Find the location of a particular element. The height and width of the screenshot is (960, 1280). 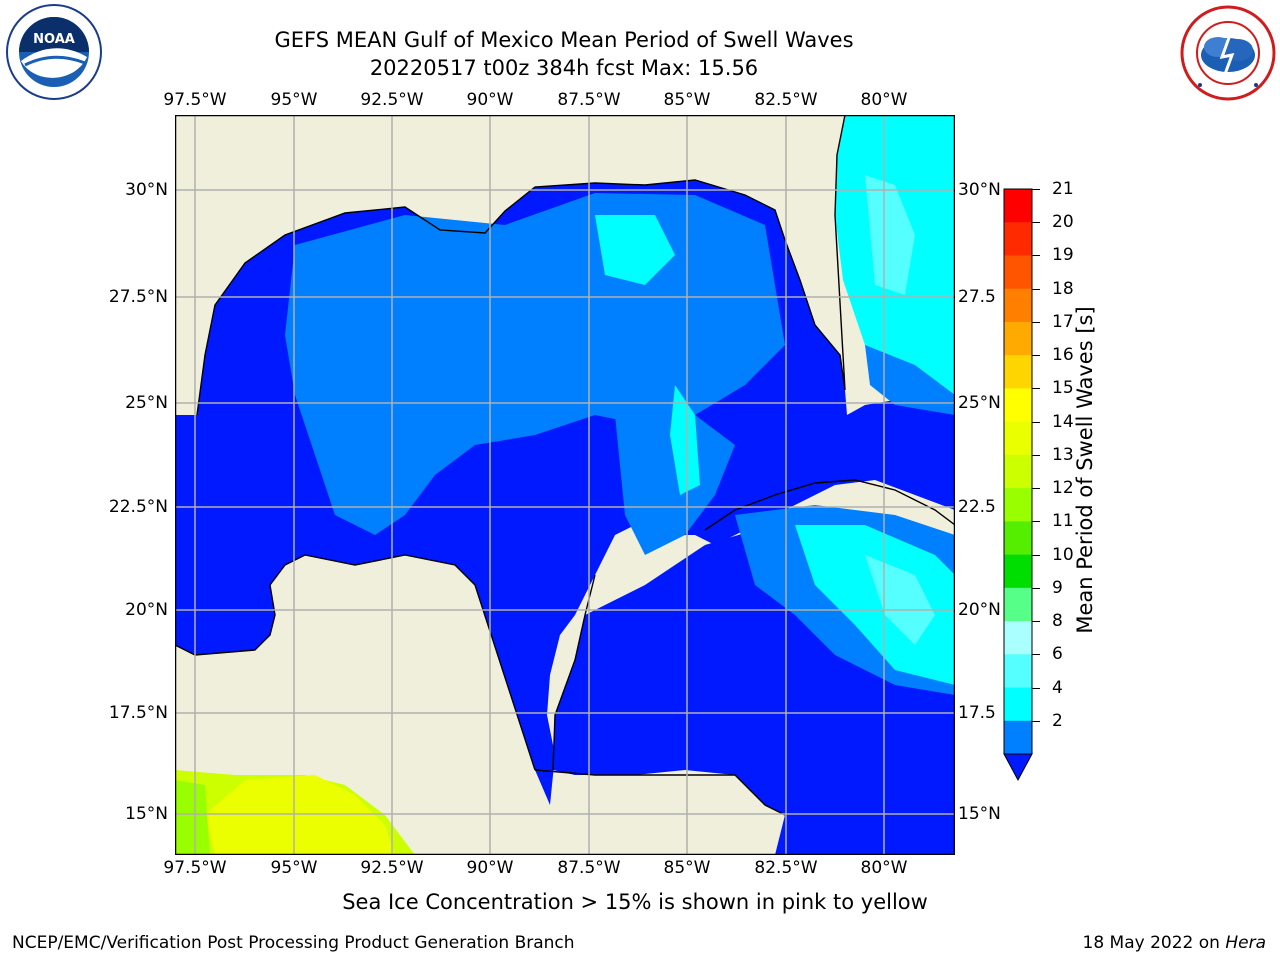

colorbar-tick-label: 11 is located at coordinates (1063, 521).